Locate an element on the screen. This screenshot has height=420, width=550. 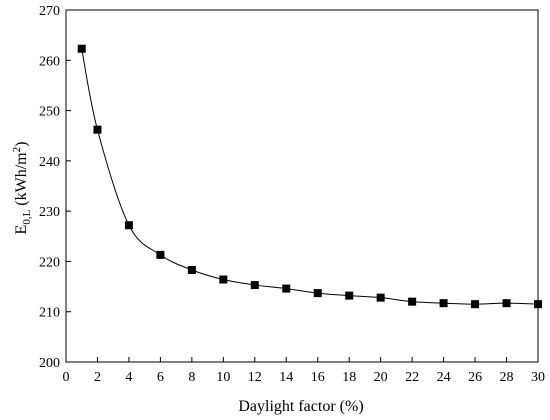
y-axis-title-unit: (kWh/m is located at coordinates (21, 181).